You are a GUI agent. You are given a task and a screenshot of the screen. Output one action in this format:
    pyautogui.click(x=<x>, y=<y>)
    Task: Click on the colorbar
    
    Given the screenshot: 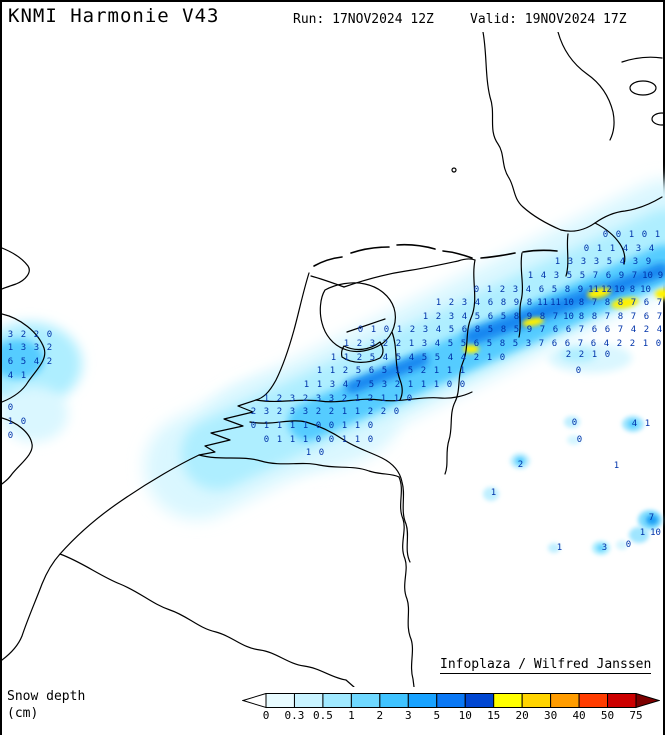 What is the action you would take?
    pyautogui.click(x=451, y=700)
    